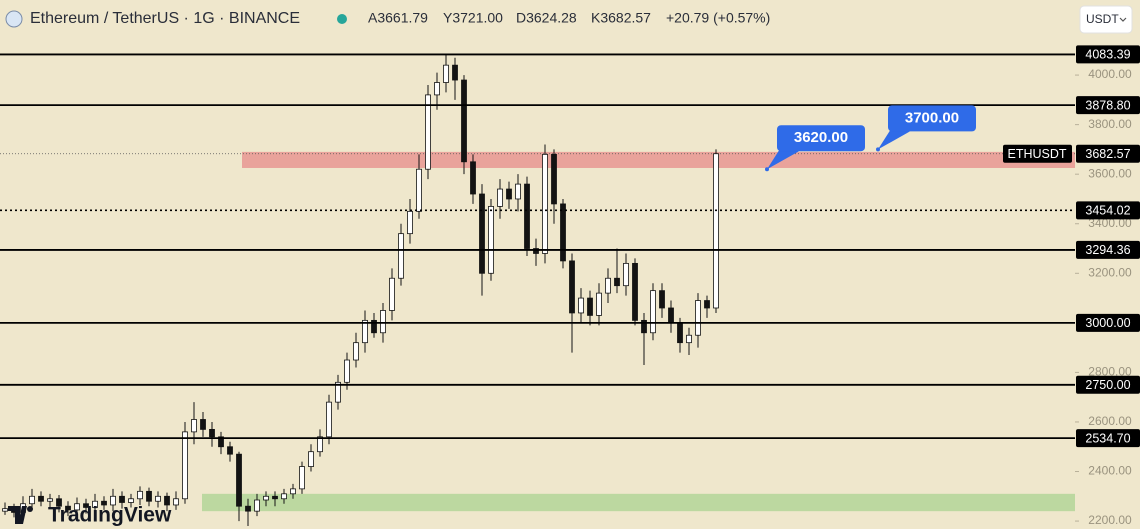 The width and height of the screenshot is (1140, 529). What do you see at coordinates (1110, 223) in the screenshot?
I see `y-tick-label: 3400.00` at bounding box center [1110, 223].